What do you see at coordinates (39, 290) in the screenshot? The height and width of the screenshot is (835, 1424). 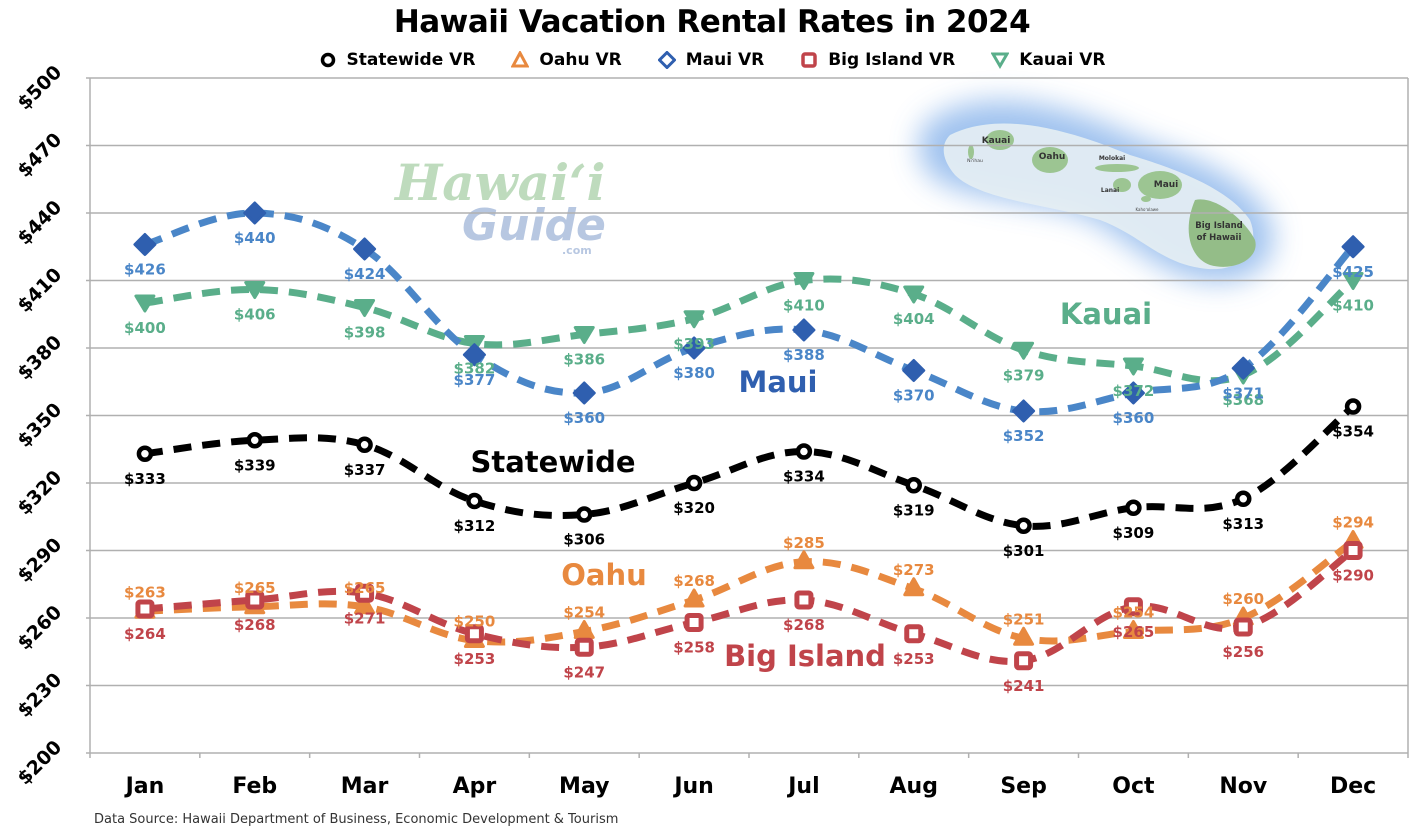 I see `y-tick-label: $410` at bounding box center [39, 290].